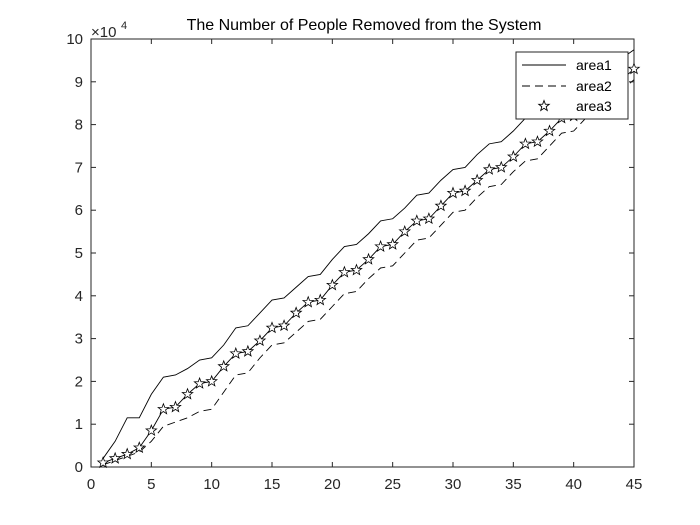  Describe the element at coordinates (151, 484) in the screenshot. I see `x-tick-label: 5` at that location.